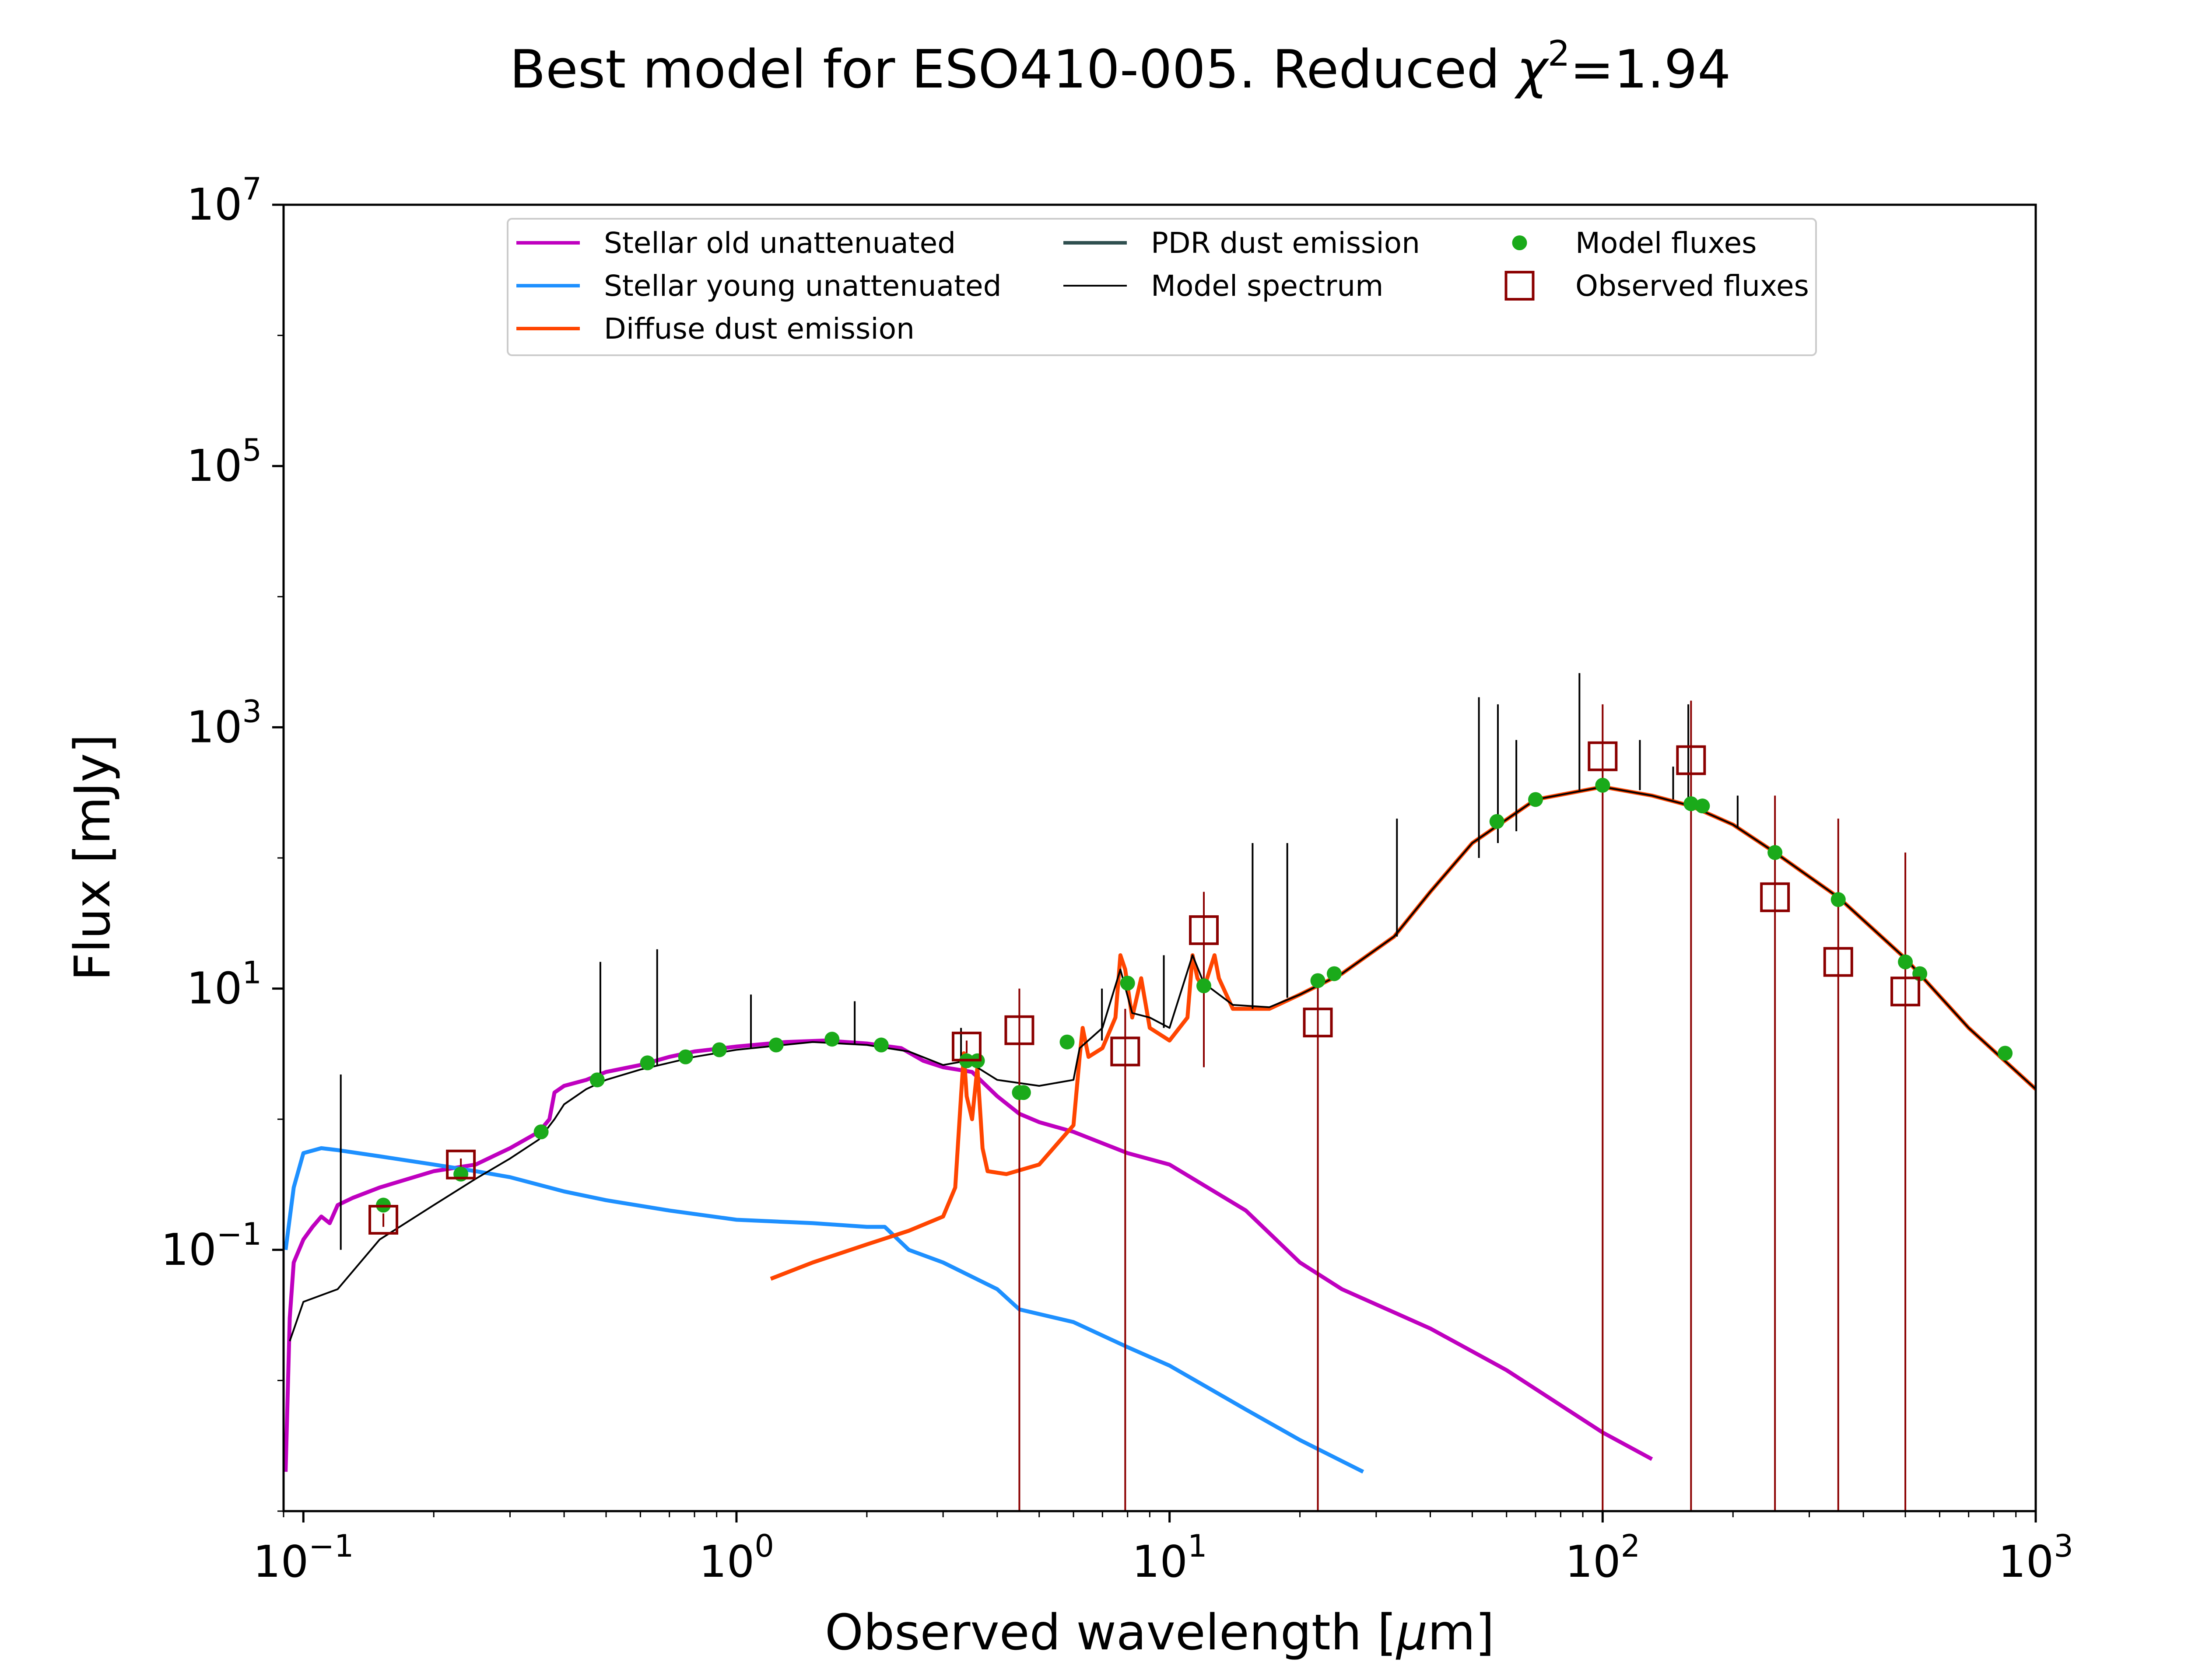  What do you see at coordinates (1169, 1557) in the screenshot?
I see `x-tick-label: 10¹` at bounding box center [1169, 1557].